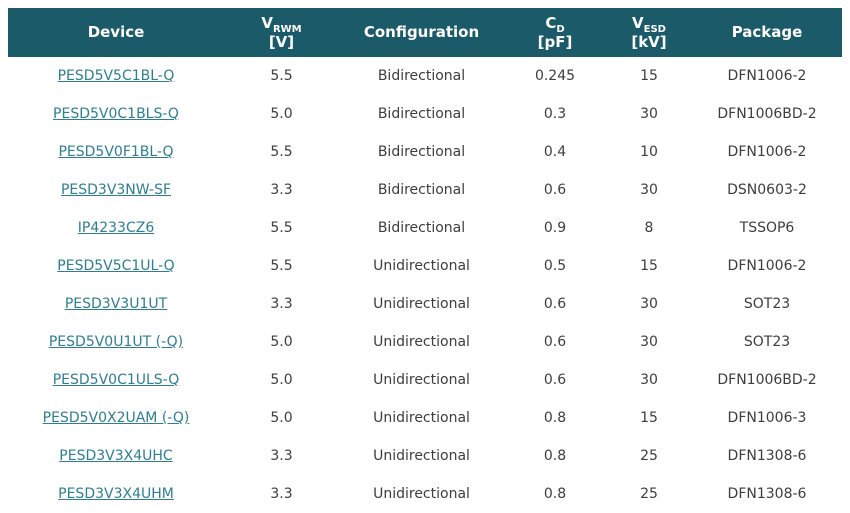 Image resolution: width=850 pixels, height=513 pixels. I want to click on device-link: PESD5V0C1ULS-Q, so click(116, 380).